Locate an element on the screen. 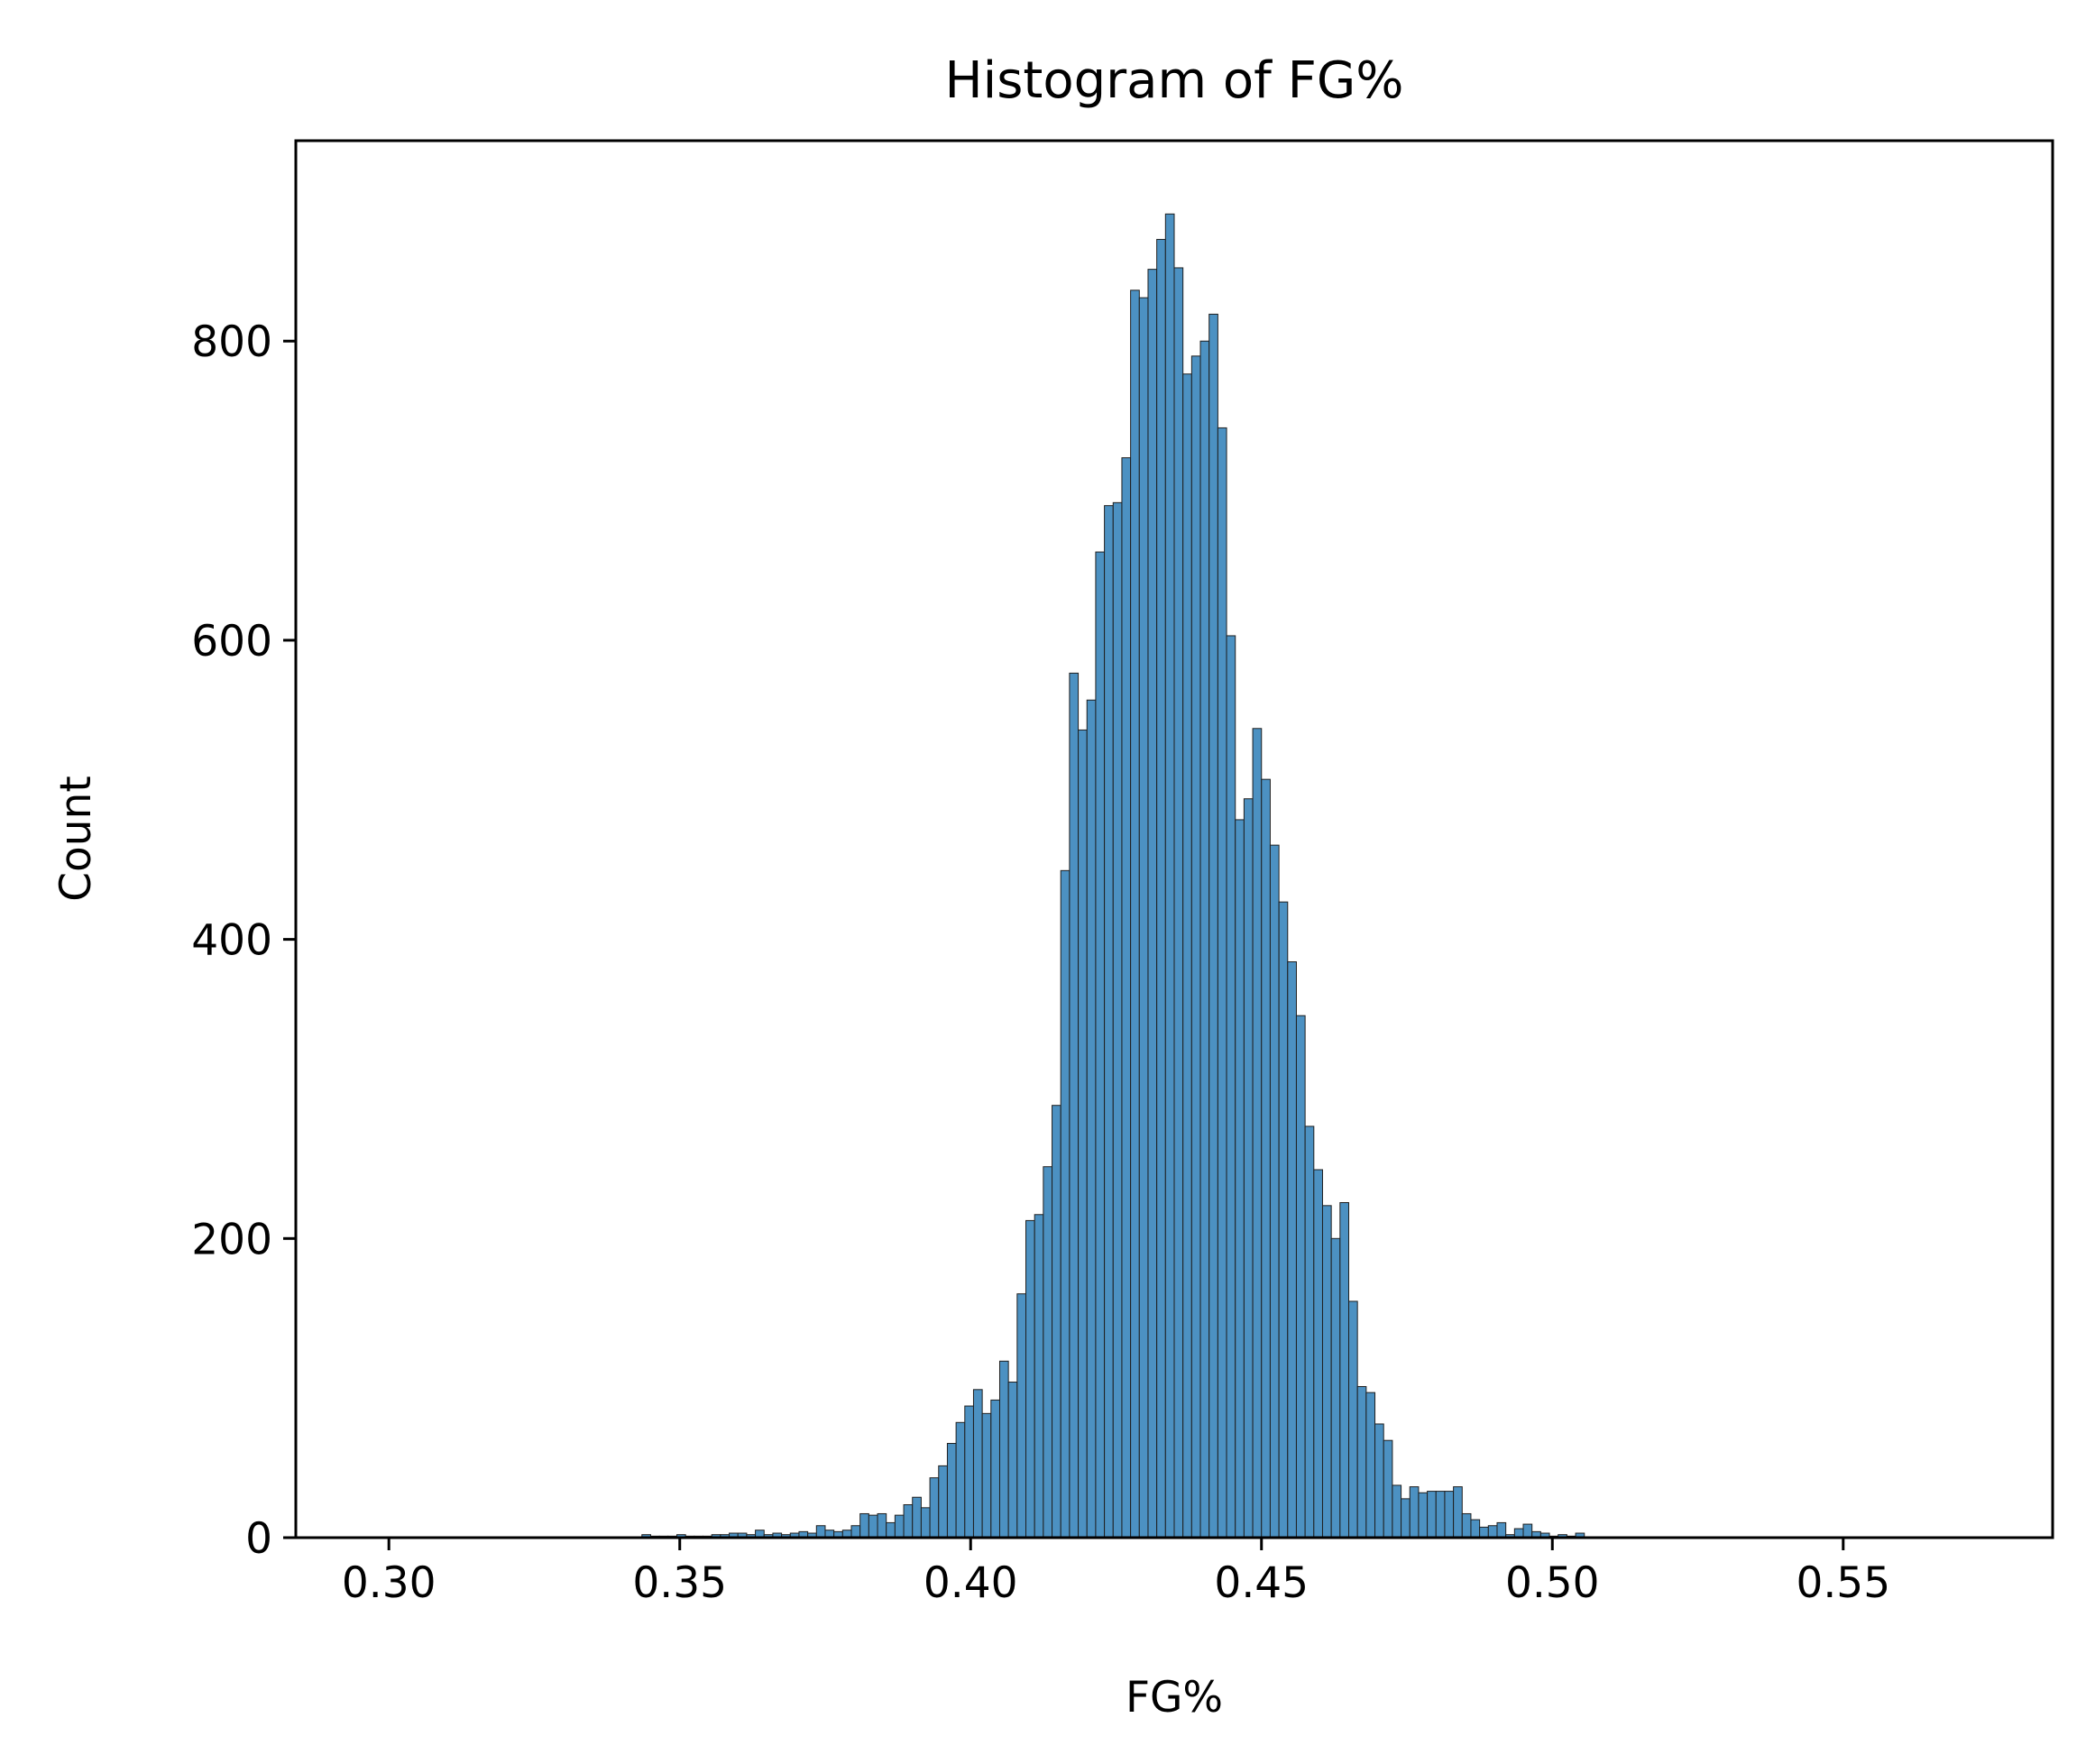 The height and width of the screenshot is (1764, 2086). x-tick-label: 0.55 is located at coordinates (1843, 1583).